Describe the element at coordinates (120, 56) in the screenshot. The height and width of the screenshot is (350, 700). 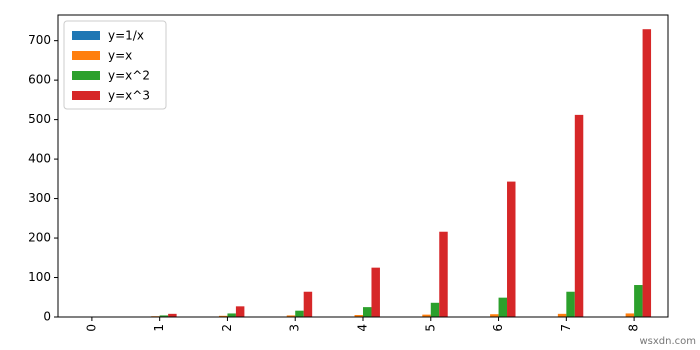
I see `legend-label: y=x` at that location.